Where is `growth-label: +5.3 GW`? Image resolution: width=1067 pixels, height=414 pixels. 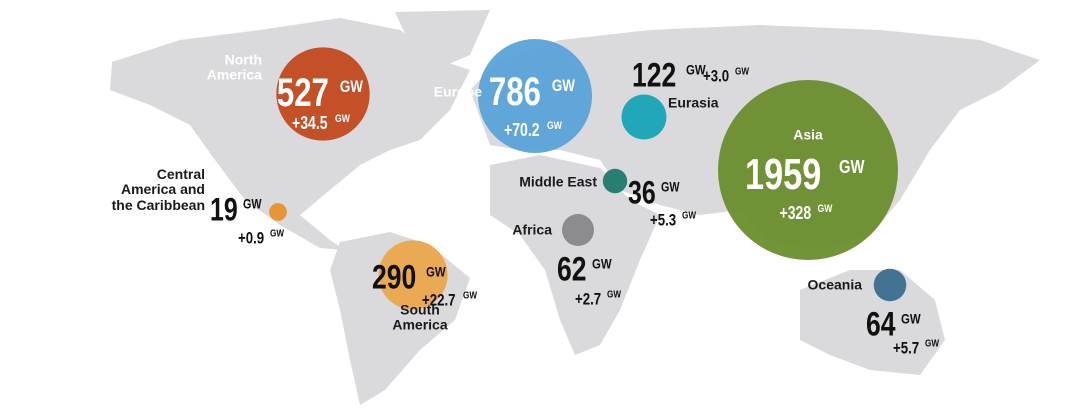 growth-label: +5.3 GW is located at coordinates (674, 219).